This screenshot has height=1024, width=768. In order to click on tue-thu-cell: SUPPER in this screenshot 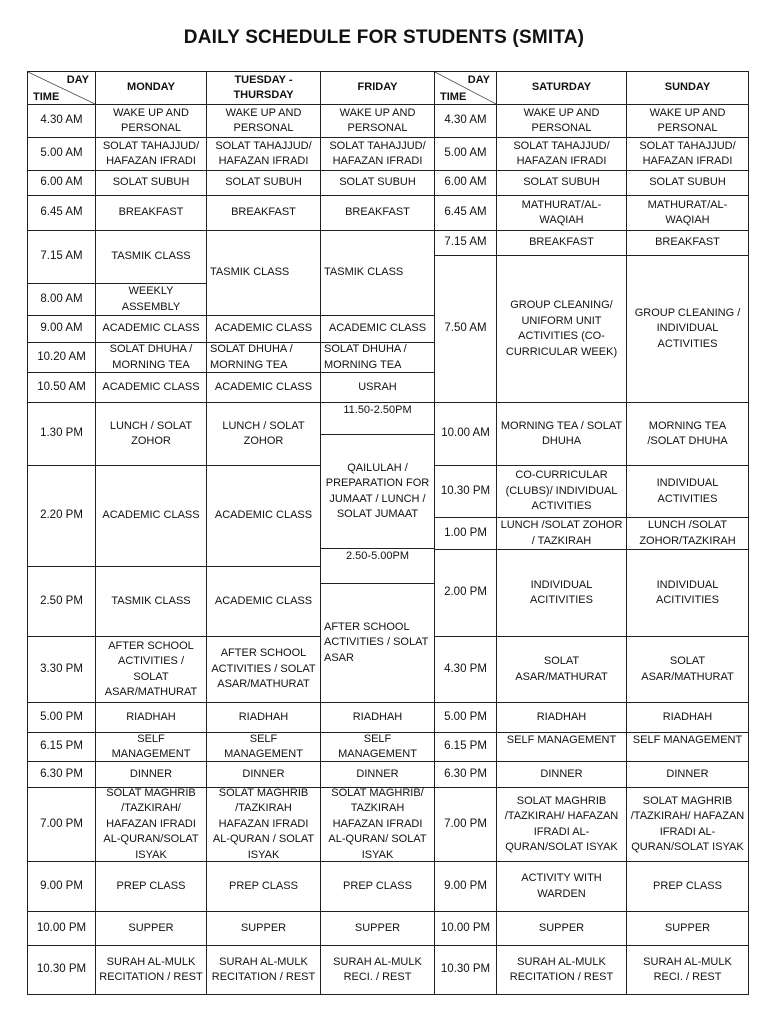, I will do `click(263, 928)`.